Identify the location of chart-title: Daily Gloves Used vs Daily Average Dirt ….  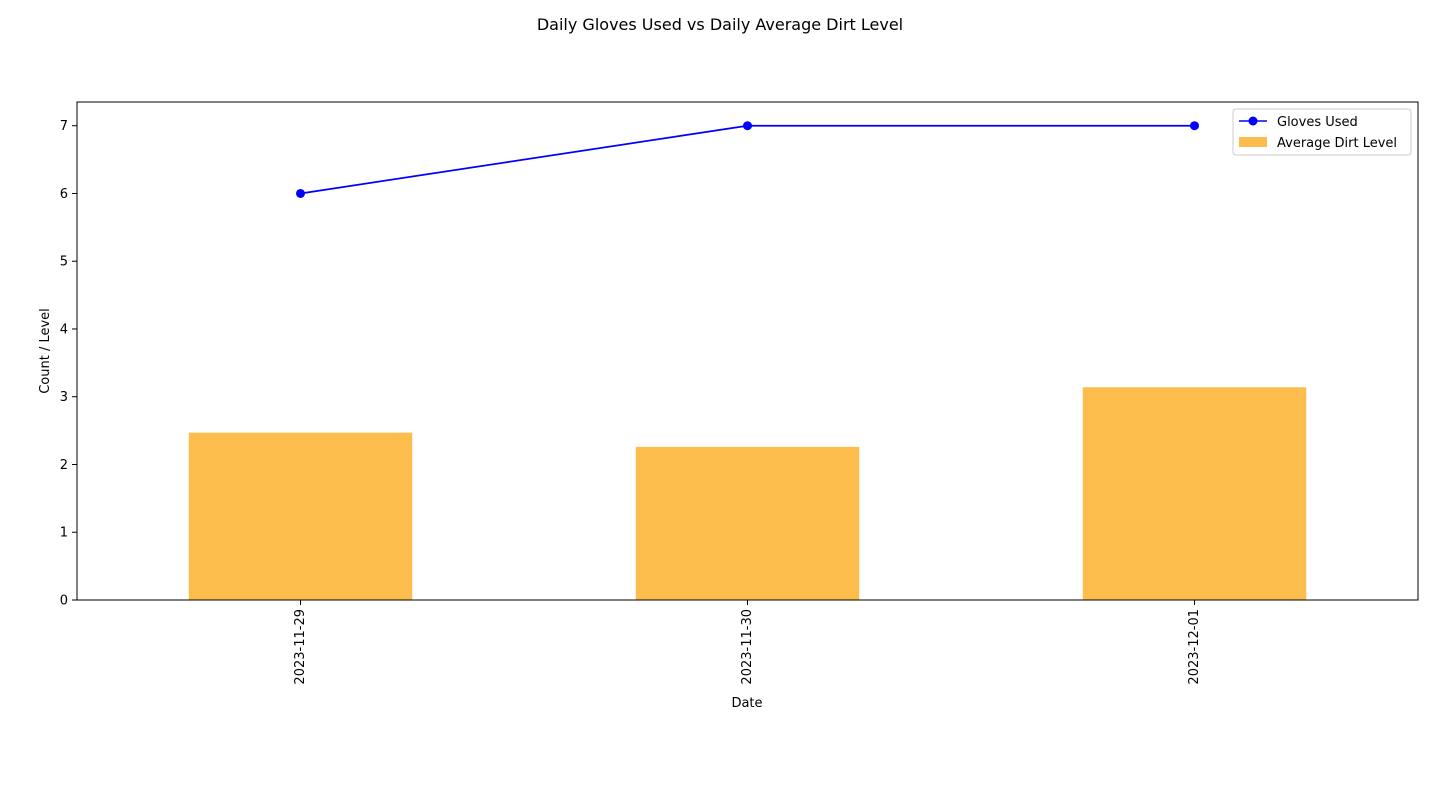
(720, 24).